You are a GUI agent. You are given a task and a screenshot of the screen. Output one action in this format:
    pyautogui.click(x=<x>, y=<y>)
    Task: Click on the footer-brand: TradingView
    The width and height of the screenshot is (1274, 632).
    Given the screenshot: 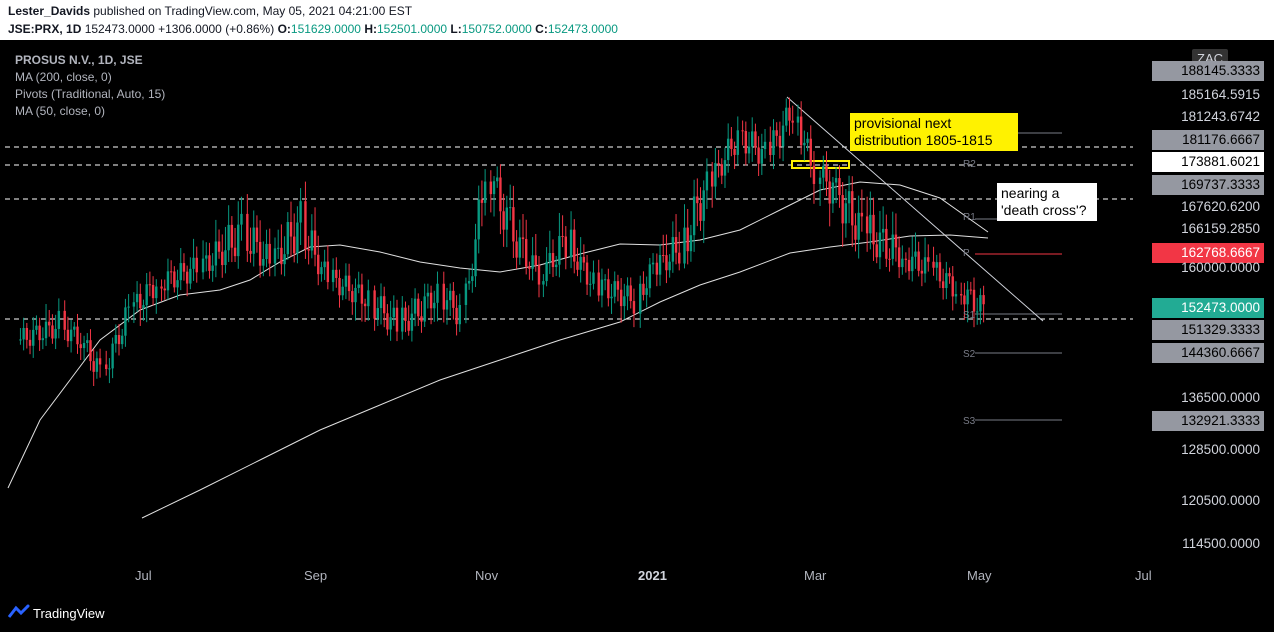 What is the action you would take?
    pyautogui.click(x=69, y=613)
    